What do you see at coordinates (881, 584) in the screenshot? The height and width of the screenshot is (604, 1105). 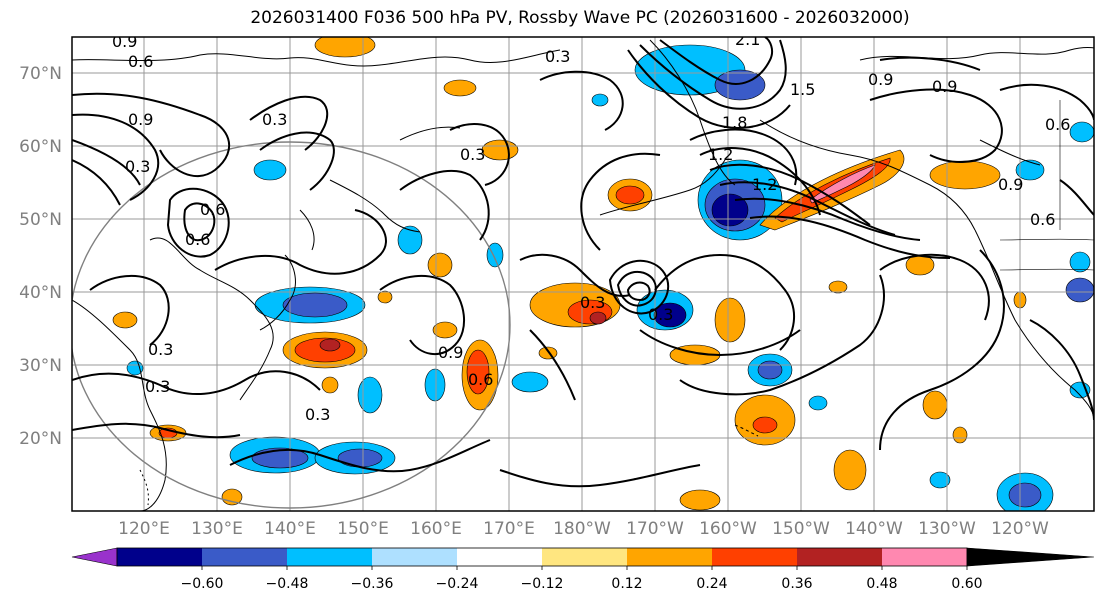 I see `colorbar-tick-label: 0.48` at bounding box center [881, 584].